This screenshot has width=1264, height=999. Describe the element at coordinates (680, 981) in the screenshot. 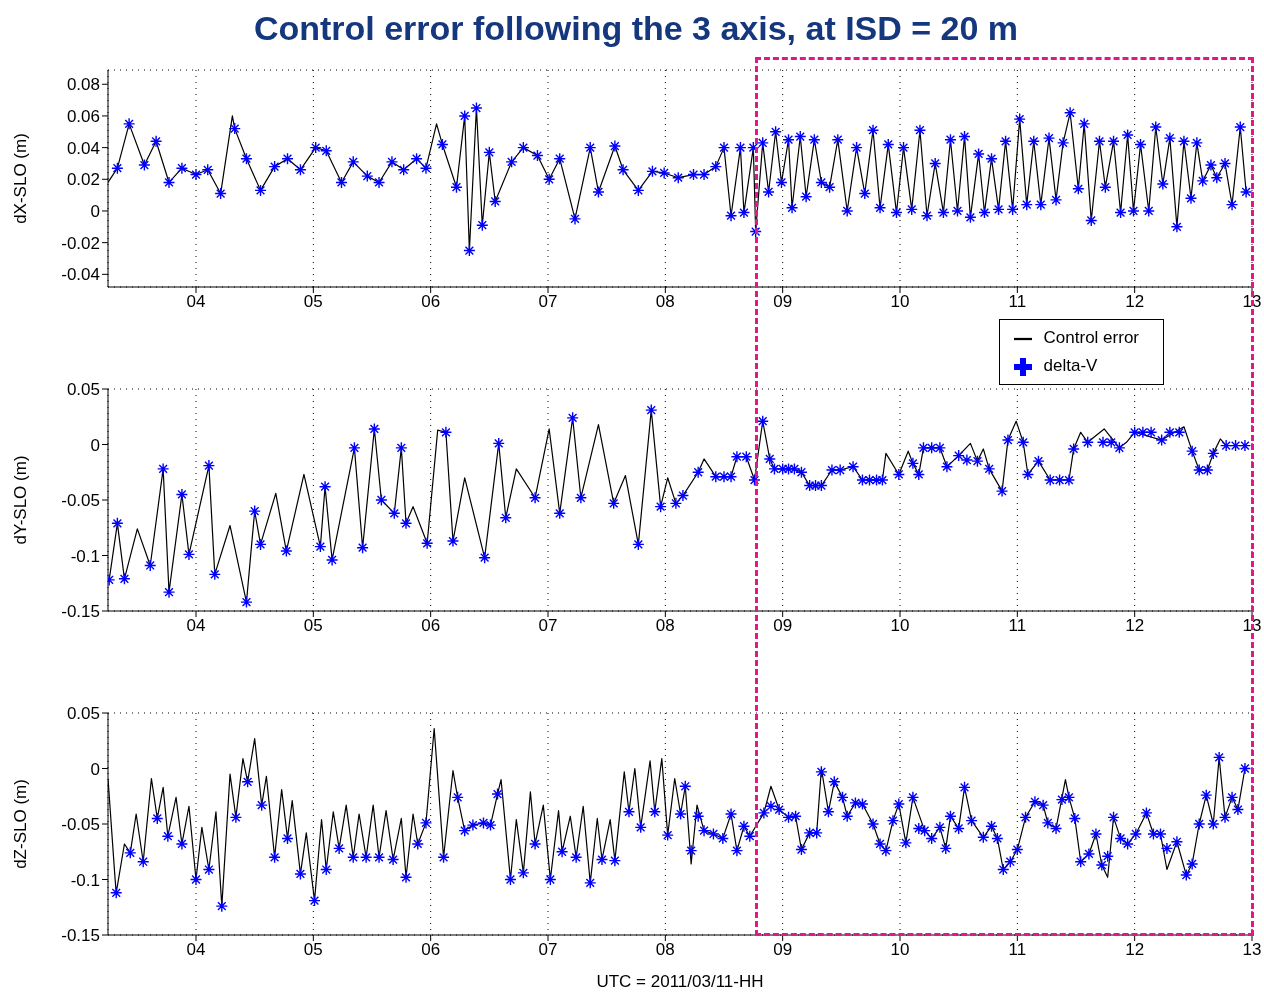

I see `x-axis-title: UTC = 2011/03/11-HH` at that location.